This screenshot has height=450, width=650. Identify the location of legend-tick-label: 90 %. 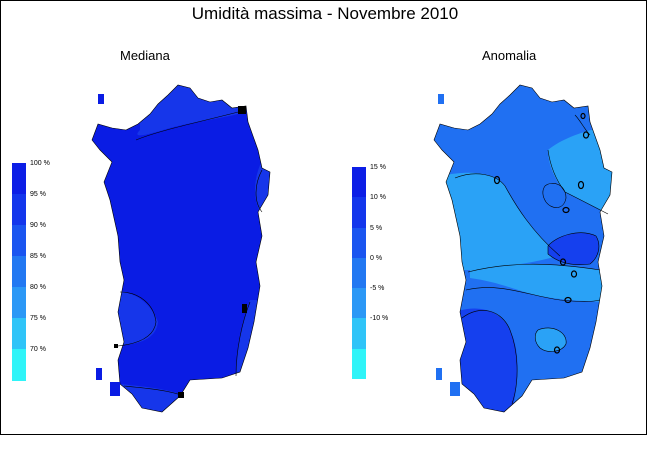
(38, 225).